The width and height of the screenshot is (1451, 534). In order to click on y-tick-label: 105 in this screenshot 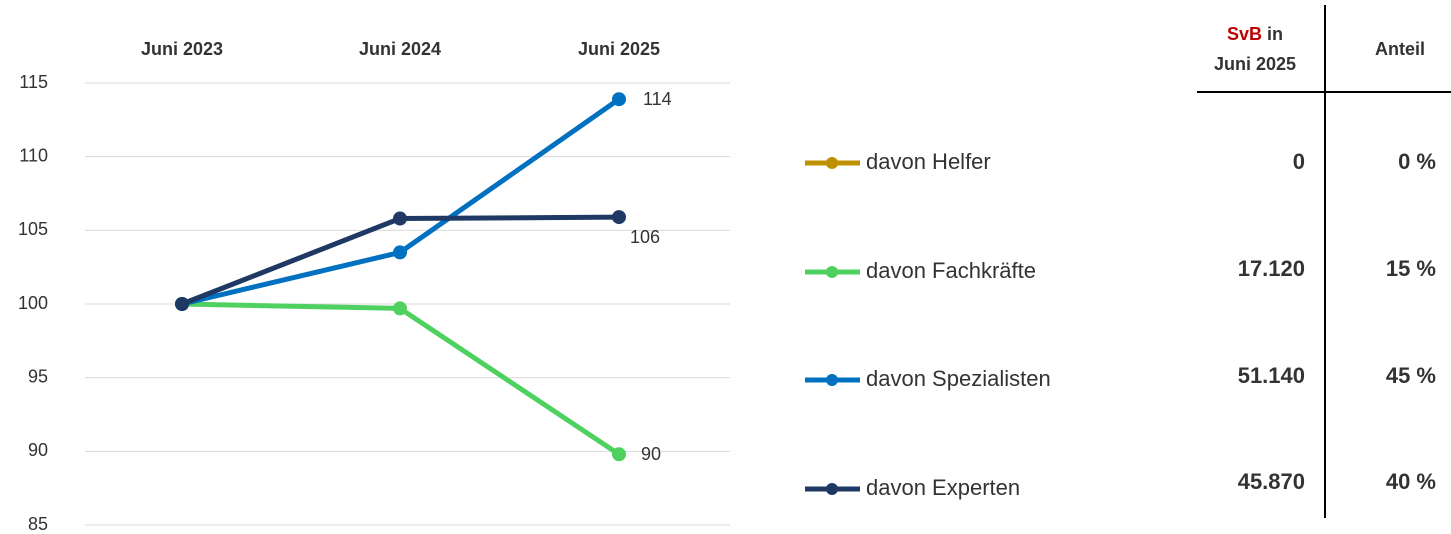, I will do `click(33, 229)`.